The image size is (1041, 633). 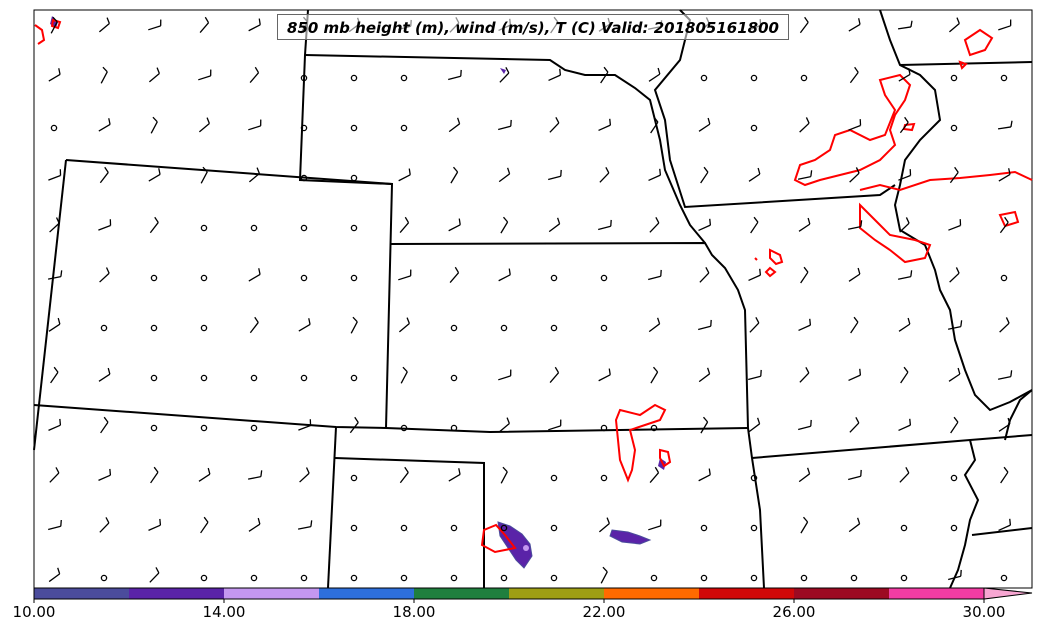 I want to click on colorbar-outline, so click(x=509, y=593).